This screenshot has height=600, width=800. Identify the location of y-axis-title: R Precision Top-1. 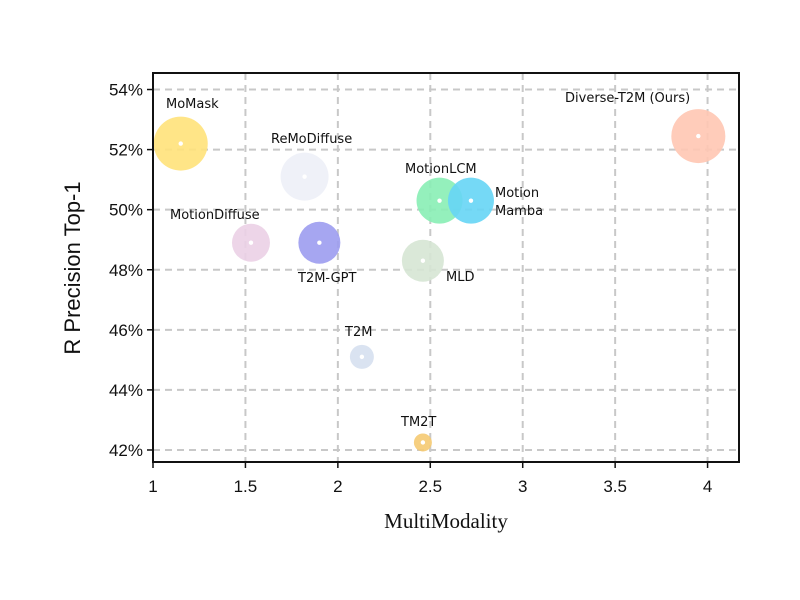
(72, 267).